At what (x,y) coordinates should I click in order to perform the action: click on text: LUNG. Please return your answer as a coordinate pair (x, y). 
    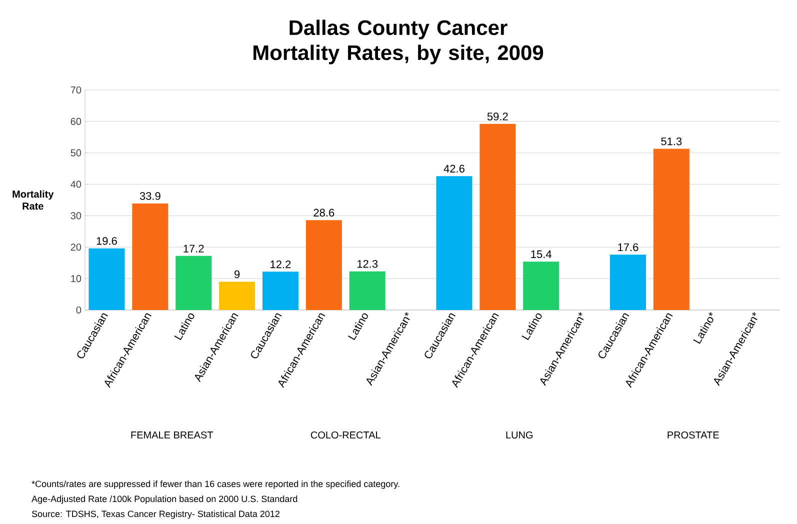
    Looking at the image, I should click on (519, 435).